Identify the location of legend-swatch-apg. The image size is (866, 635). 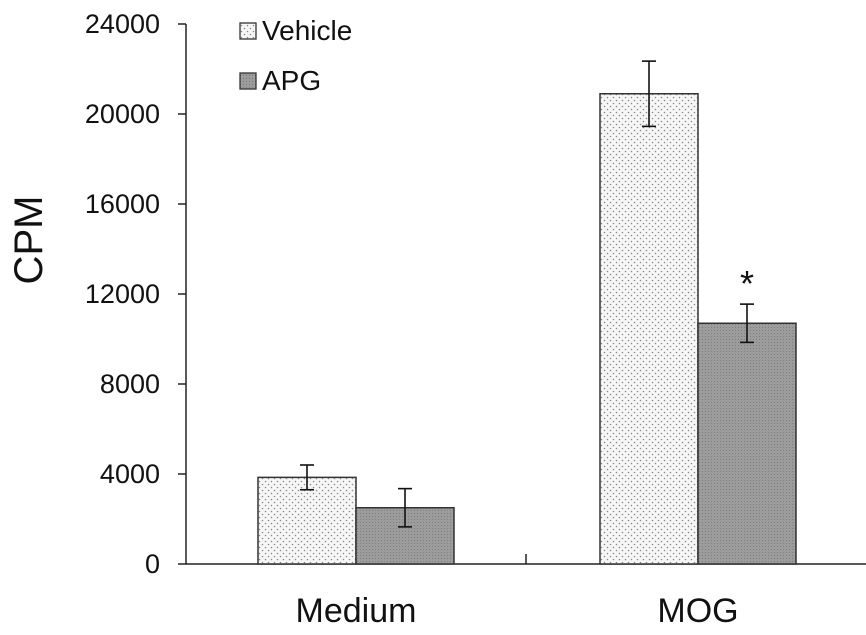
(248, 81).